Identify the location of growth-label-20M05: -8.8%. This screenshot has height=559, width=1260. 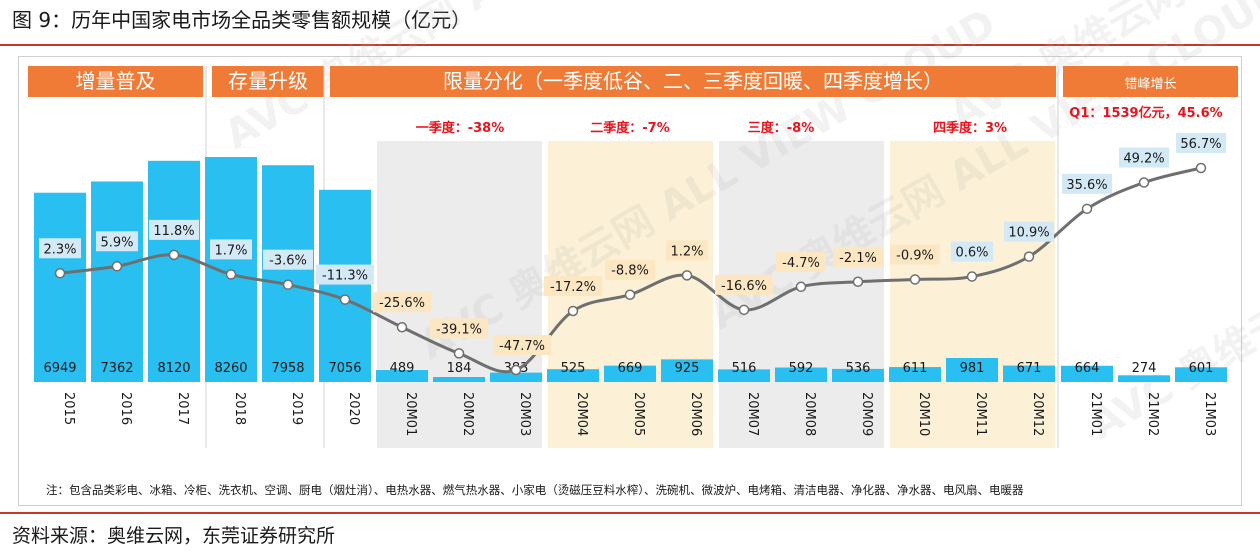
(630, 271).